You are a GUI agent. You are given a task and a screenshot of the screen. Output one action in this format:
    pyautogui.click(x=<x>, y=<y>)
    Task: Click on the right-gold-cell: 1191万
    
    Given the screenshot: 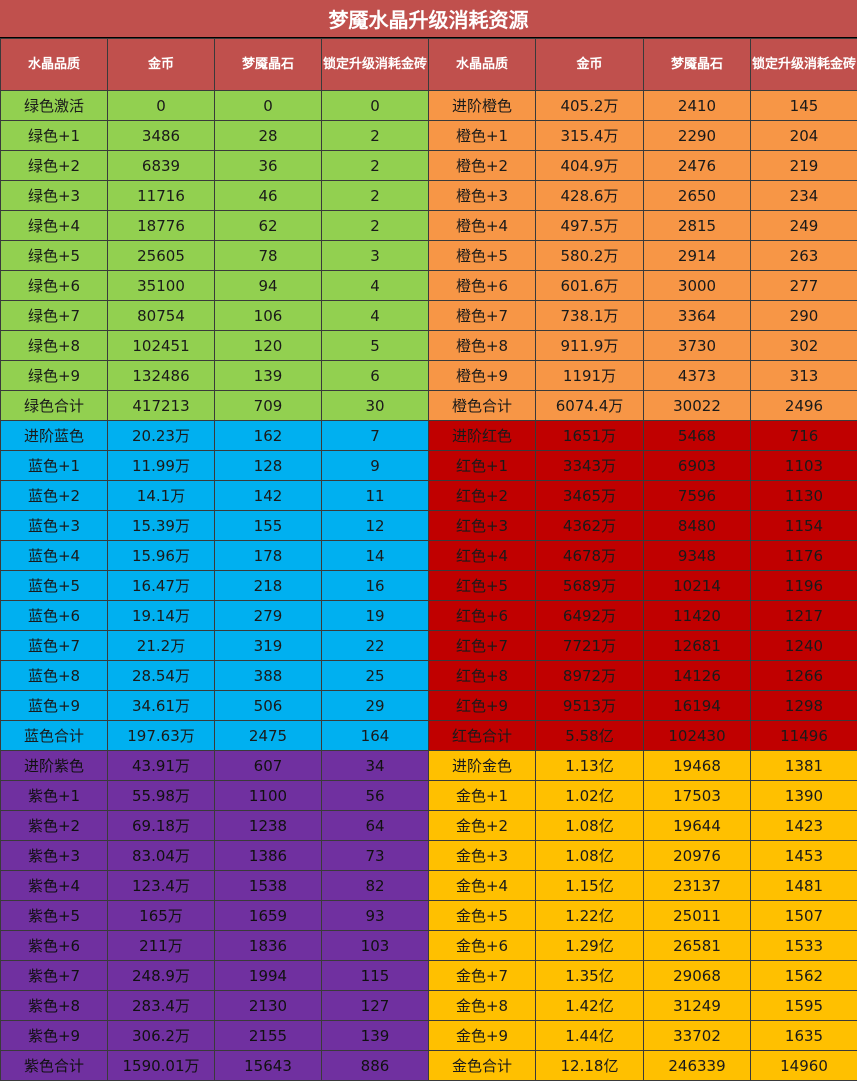 What is the action you would take?
    pyautogui.click(x=589, y=375)
    